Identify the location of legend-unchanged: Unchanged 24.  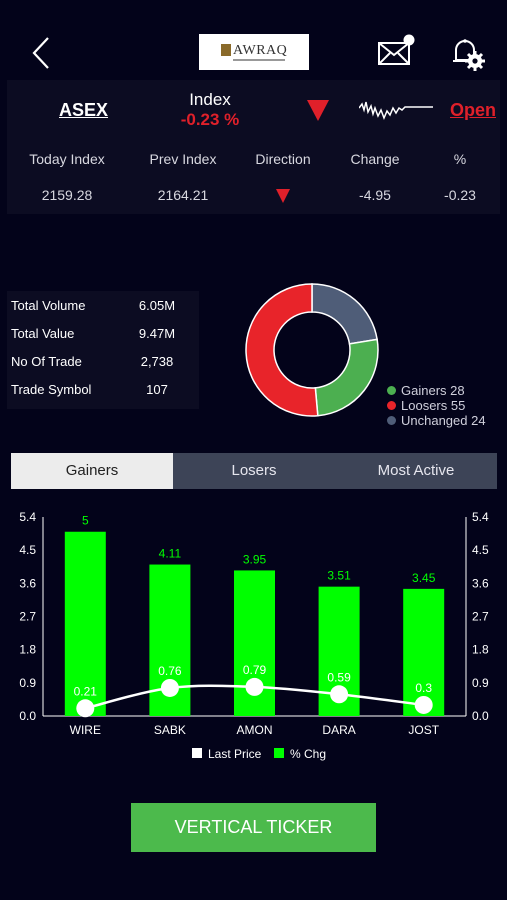
(436, 420).